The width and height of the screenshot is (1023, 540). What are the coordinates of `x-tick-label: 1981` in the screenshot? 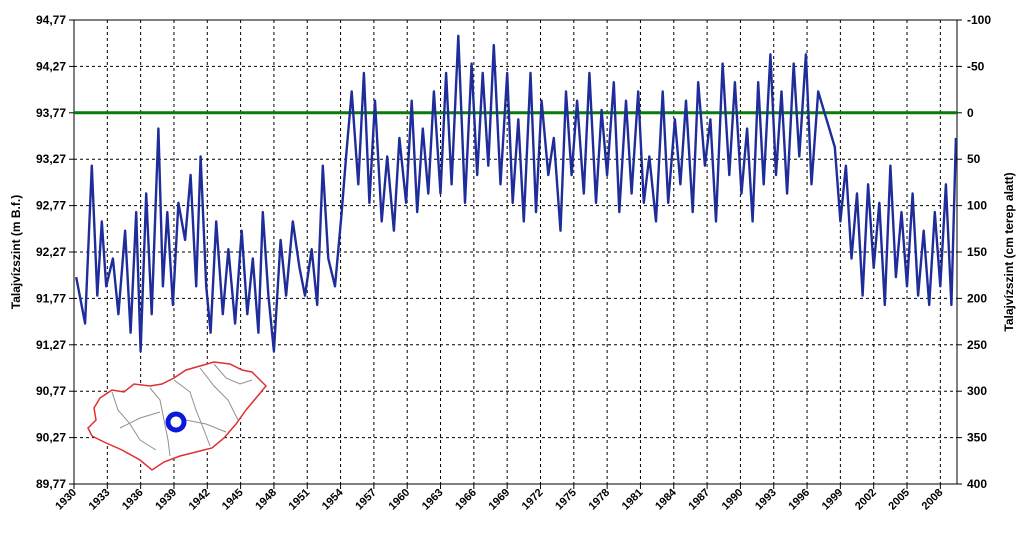 It's located at (633, 500).